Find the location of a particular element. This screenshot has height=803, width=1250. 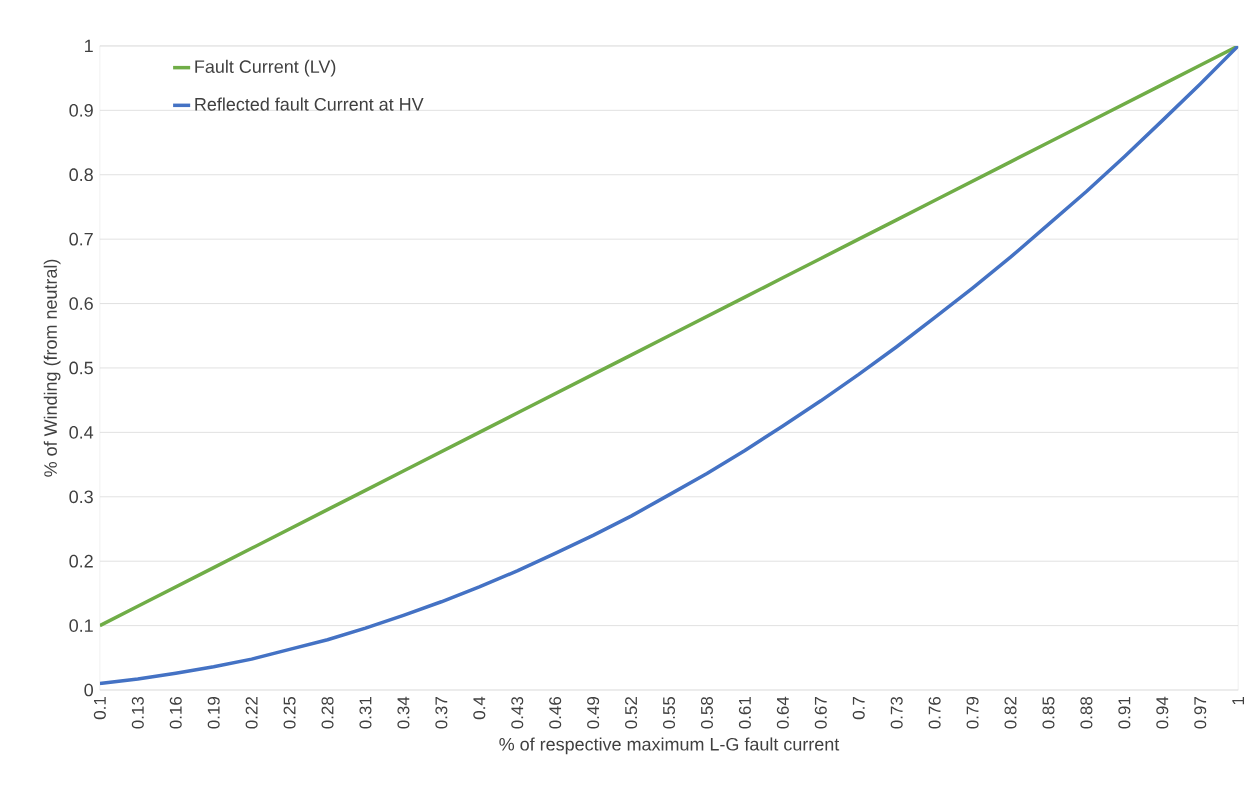

x-tick-label: 0.82 is located at coordinates (1010, 713).